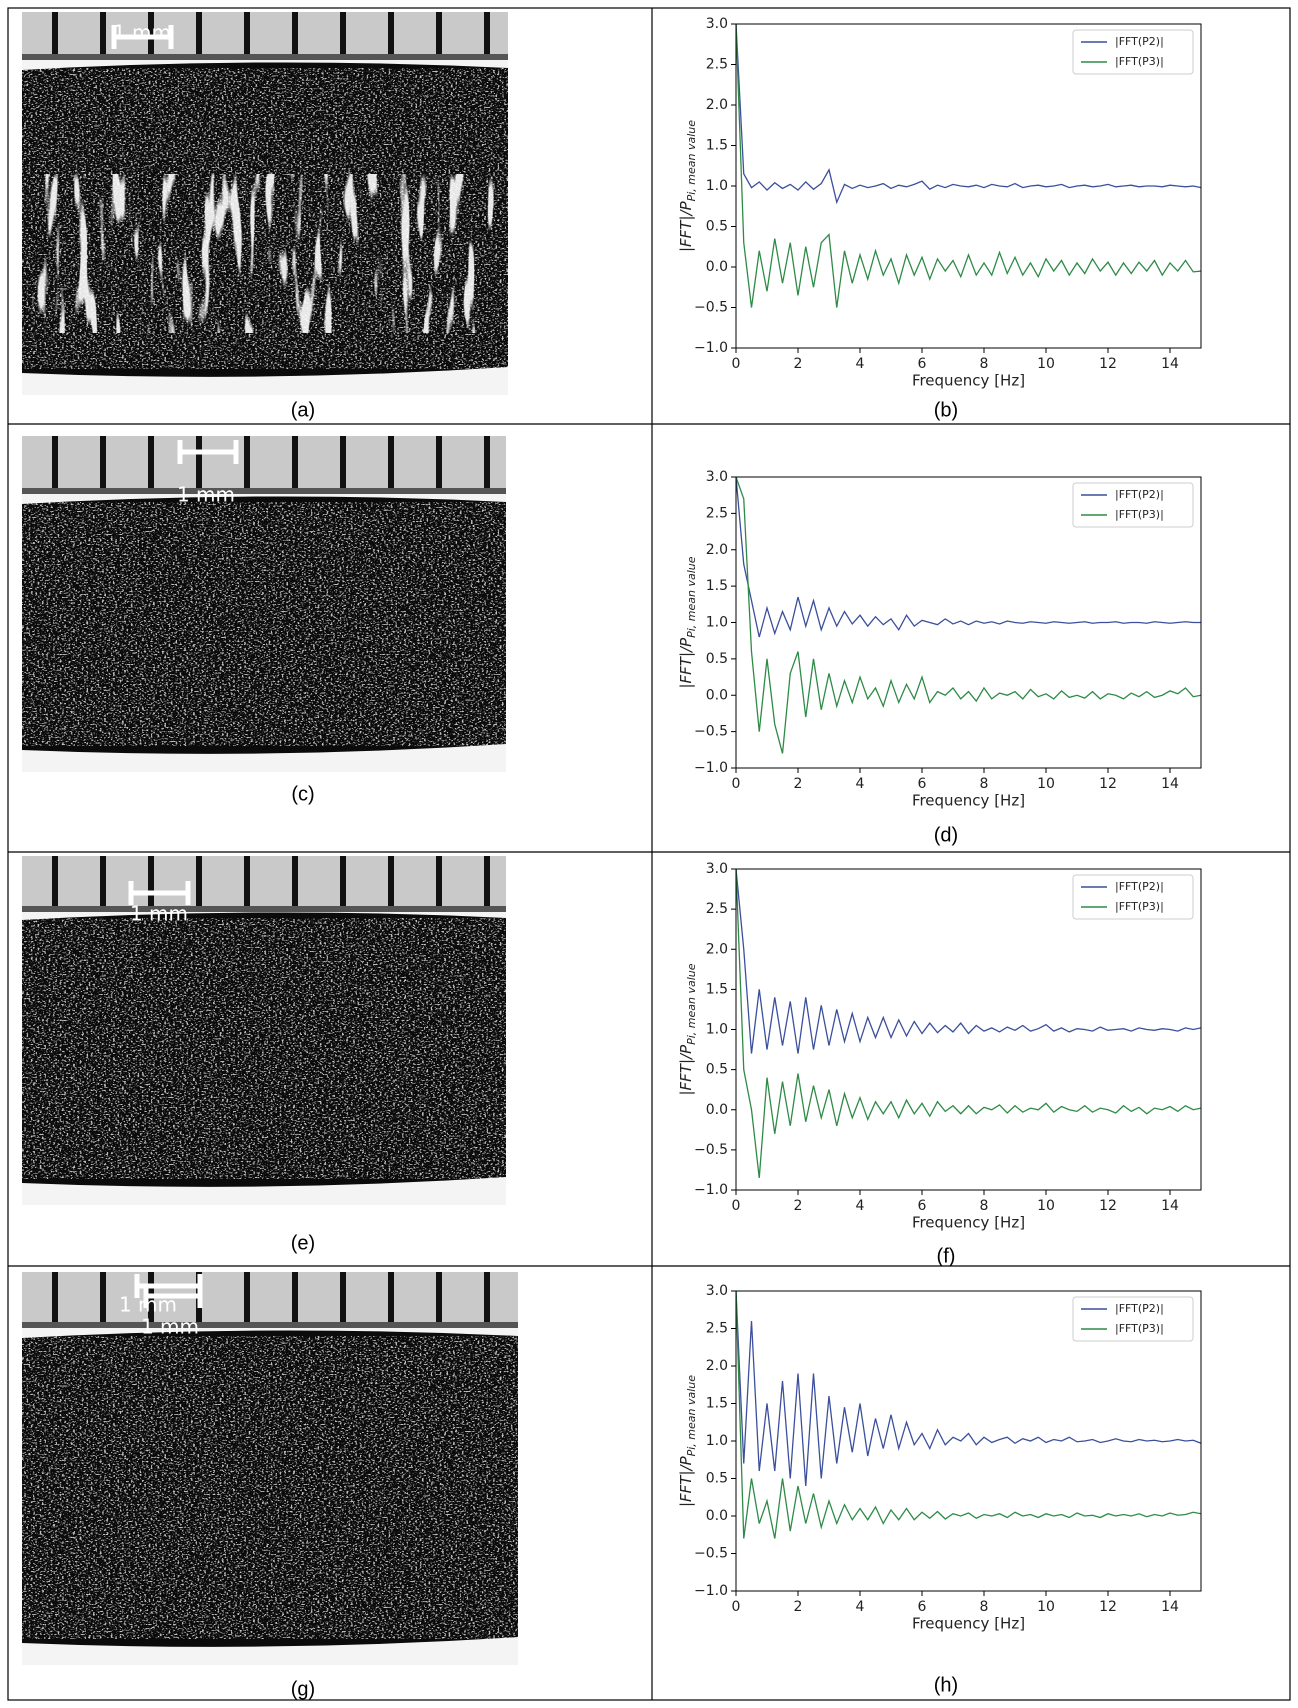  Describe the element at coordinates (302, 794) in the screenshot. I see `caption: (c)` at that location.